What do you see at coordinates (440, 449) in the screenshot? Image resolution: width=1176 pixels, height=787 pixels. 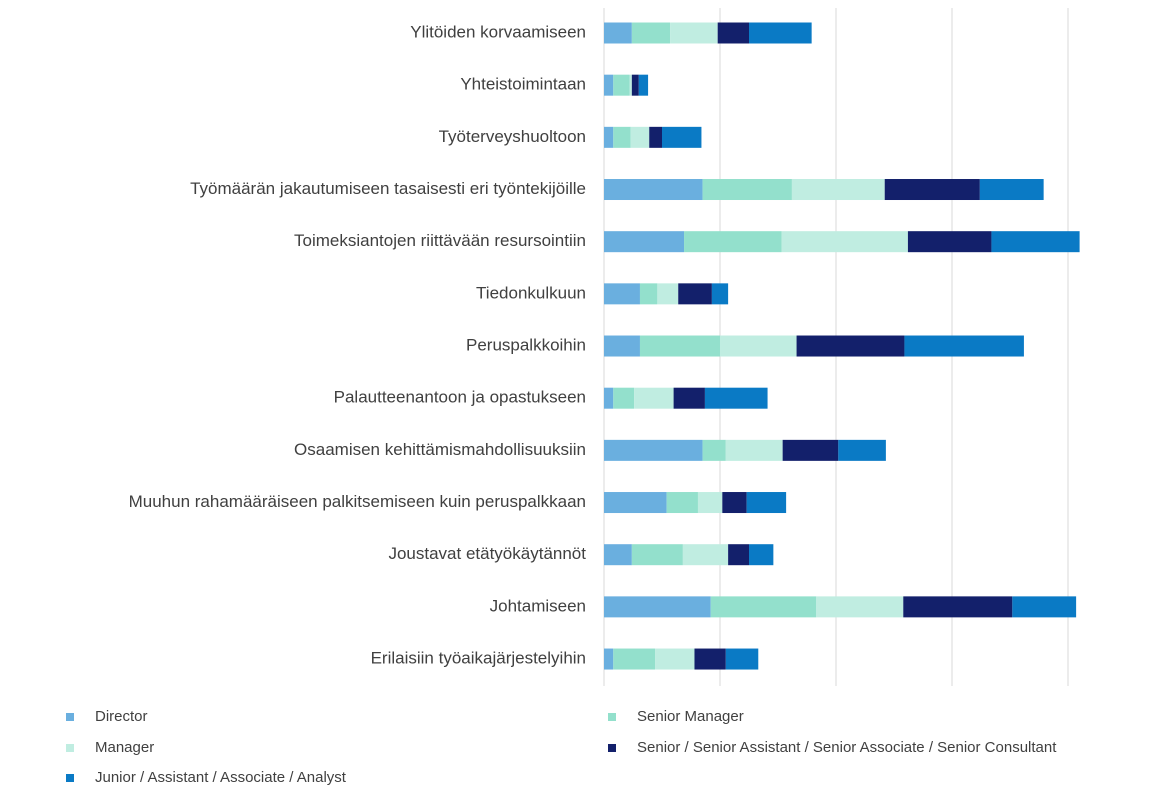 I see `category-label: Osaamisen kehittämismahdollisuuksiin` at bounding box center [440, 449].